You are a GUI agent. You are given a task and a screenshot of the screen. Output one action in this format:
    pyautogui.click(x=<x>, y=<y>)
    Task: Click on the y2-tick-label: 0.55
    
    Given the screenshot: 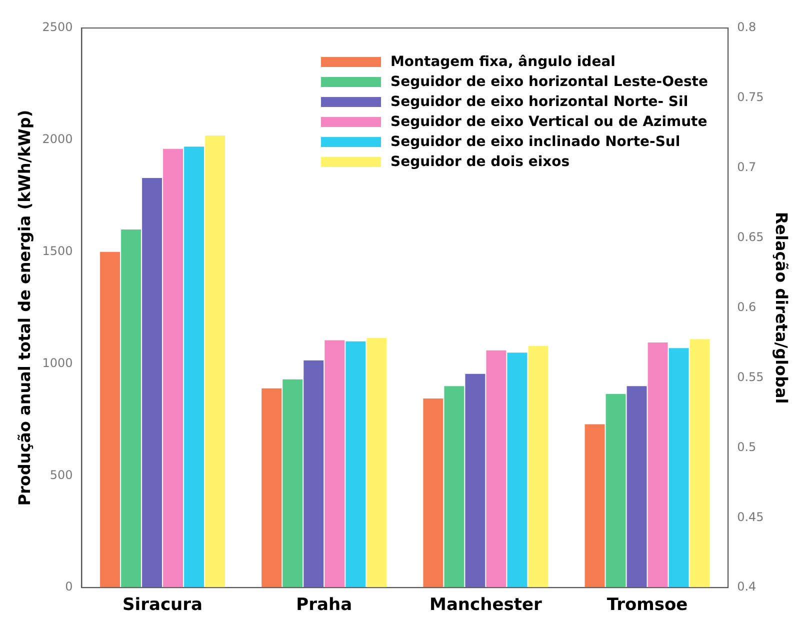 What is the action you would take?
    pyautogui.click(x=750, y=377)
    